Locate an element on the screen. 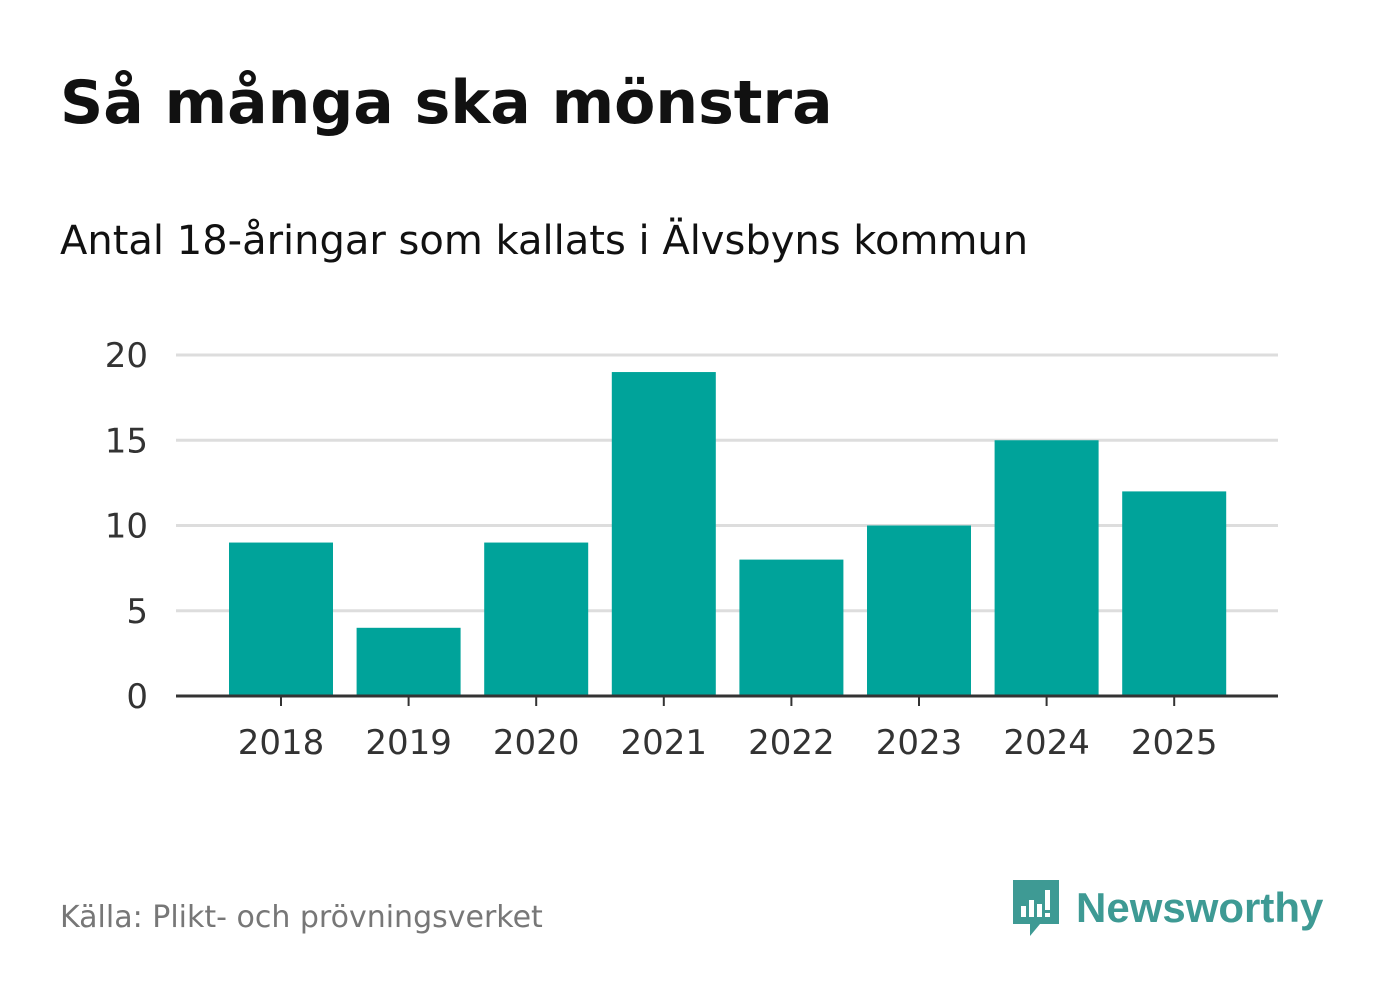 This screenshot has height=999, width=1382. x-tick-label: 2022 is located at coordinates (791, 743).